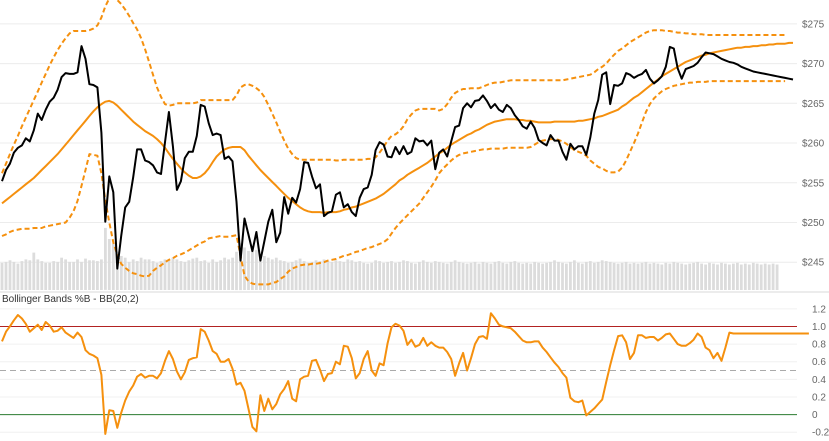  Describe the element at coordinates (819, 309) in the screenshot. I see `percent-b-tick-label: 1.2` at that location.